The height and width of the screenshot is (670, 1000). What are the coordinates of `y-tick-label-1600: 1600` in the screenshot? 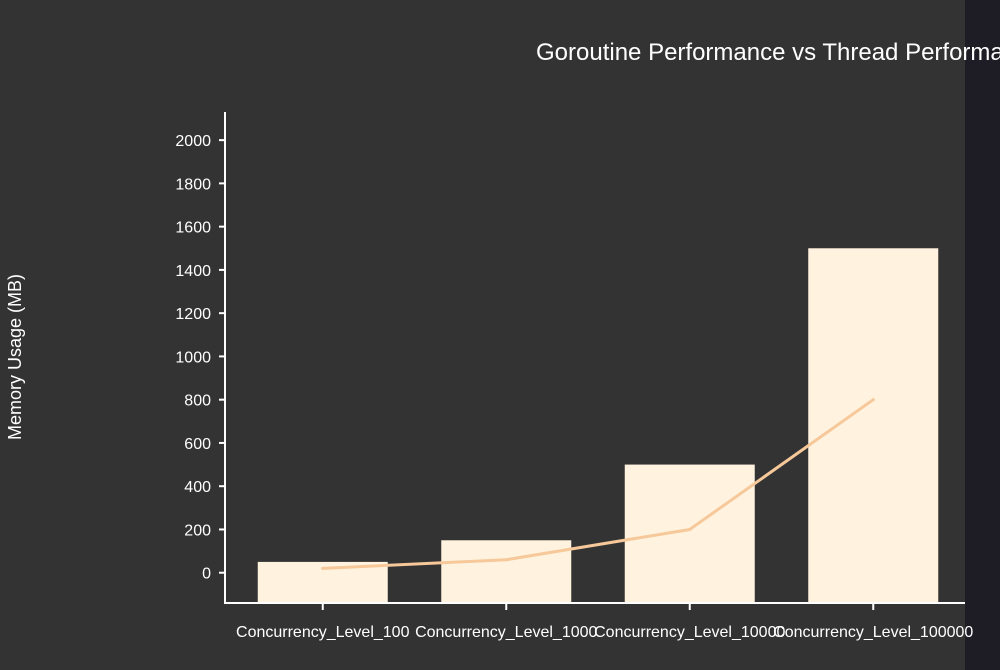 It's located at (193, 228).